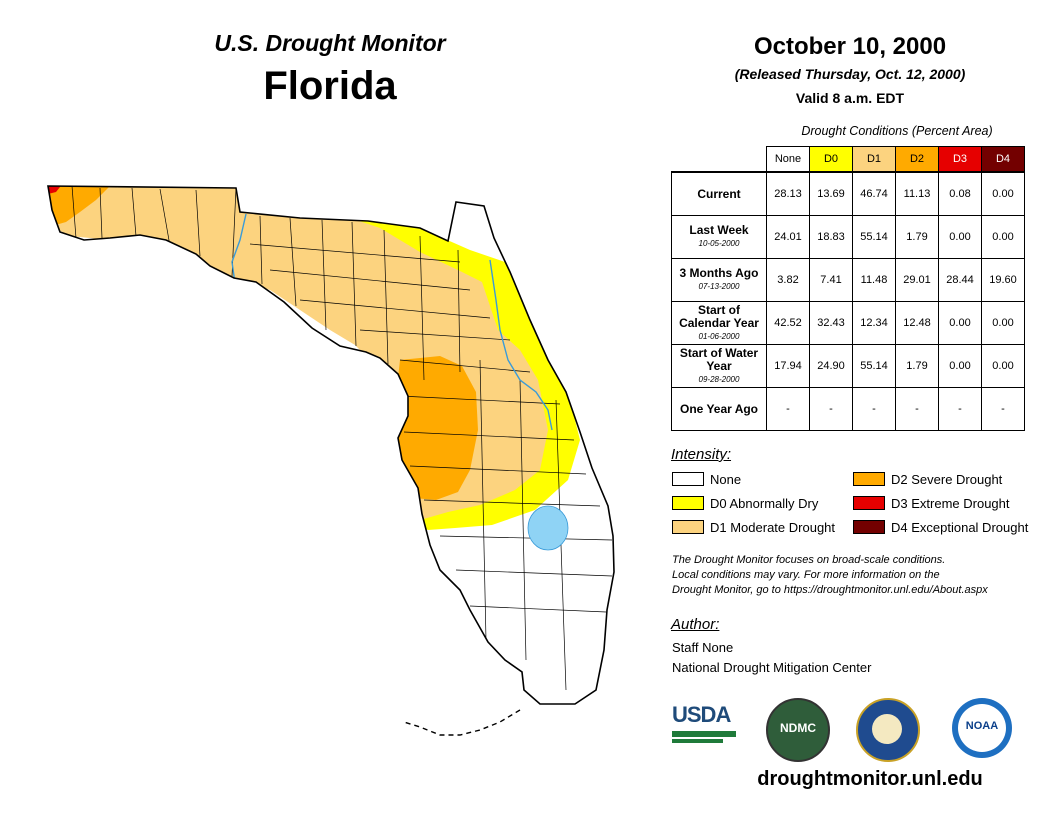 This screenshot has width=1056, height=816. Describe the element at coordinates (701, 454) in the screenshot. I see `intensity-legend-title: Intensity:` at that location.